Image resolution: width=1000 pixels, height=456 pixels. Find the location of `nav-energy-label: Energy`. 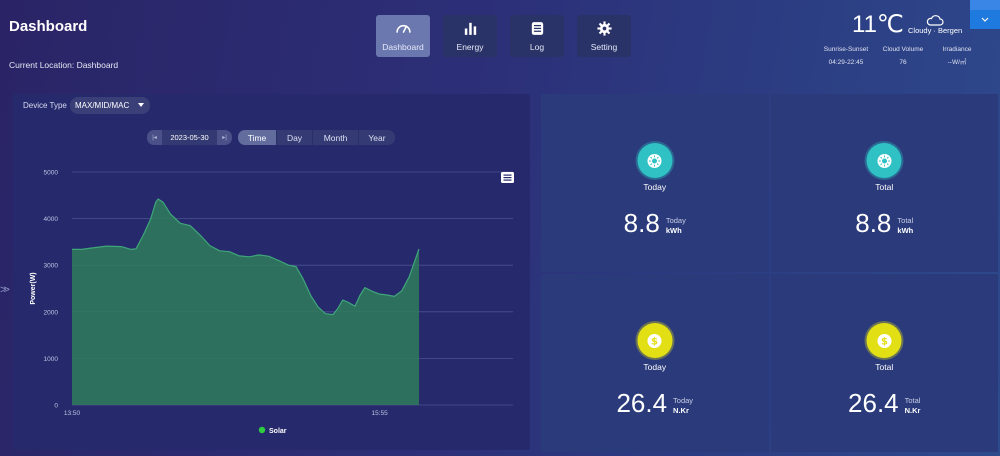

nav-energy-label: Energy is located at coordinates (470, 47).